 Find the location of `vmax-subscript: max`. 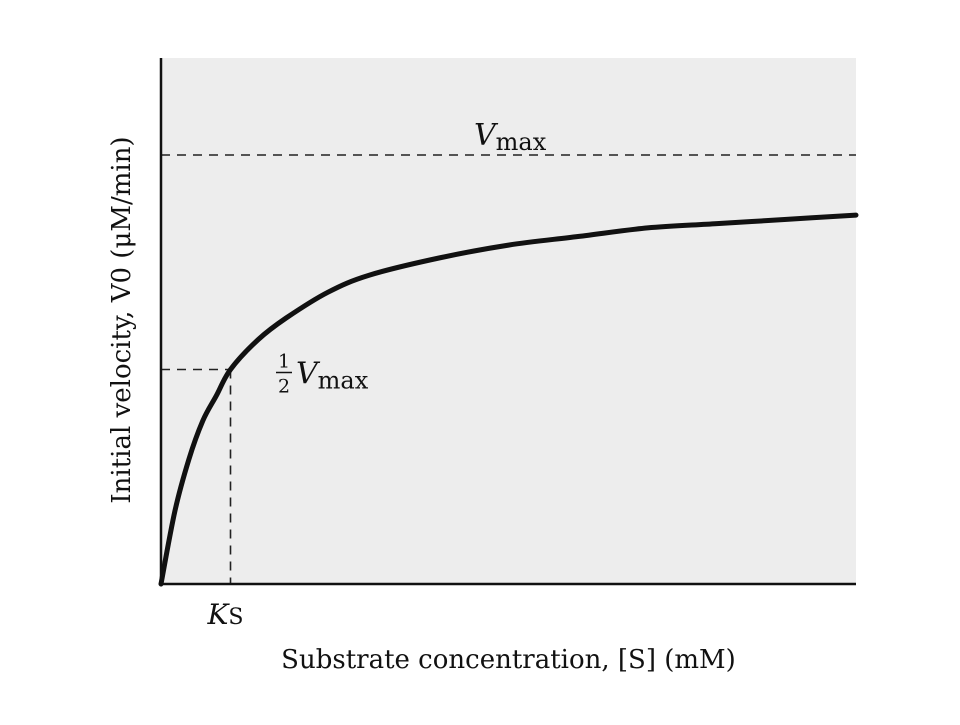

vmax-subscript: max is located at coordinates (521, 142).